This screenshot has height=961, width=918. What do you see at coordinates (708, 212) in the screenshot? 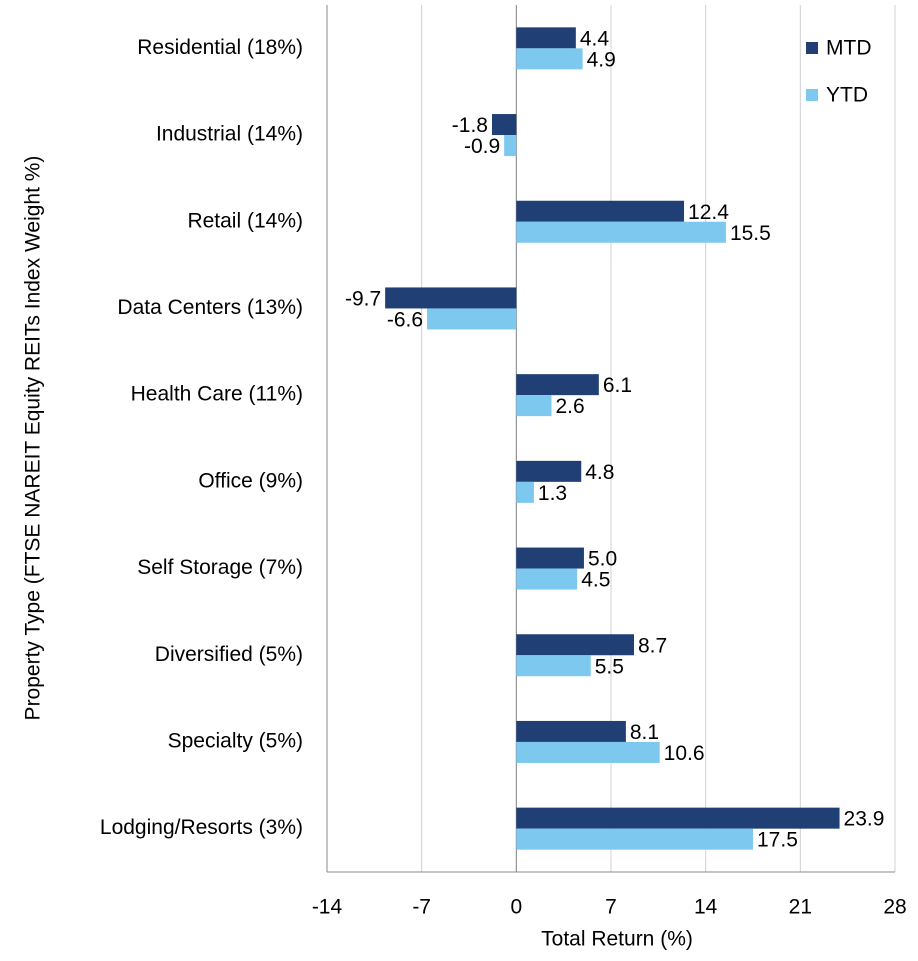
I see `data-label: 12.4` at bounding box center [708, 212].